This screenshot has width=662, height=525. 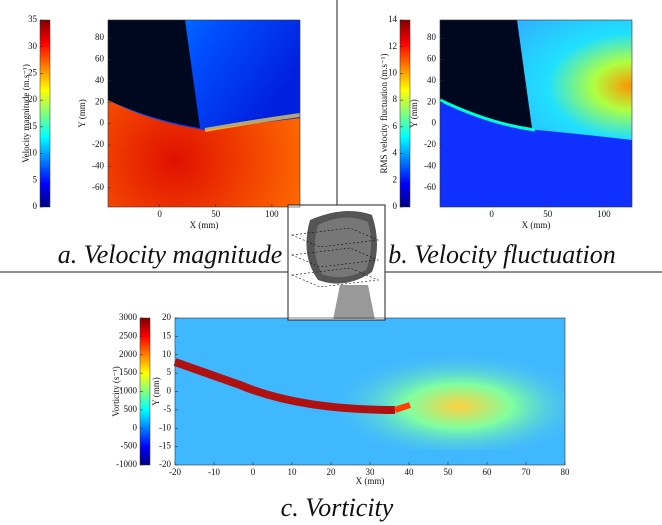 I want to click on colorbar-label: Velocity magnitude (m.s⁻¹), so click(x=26, y=113).